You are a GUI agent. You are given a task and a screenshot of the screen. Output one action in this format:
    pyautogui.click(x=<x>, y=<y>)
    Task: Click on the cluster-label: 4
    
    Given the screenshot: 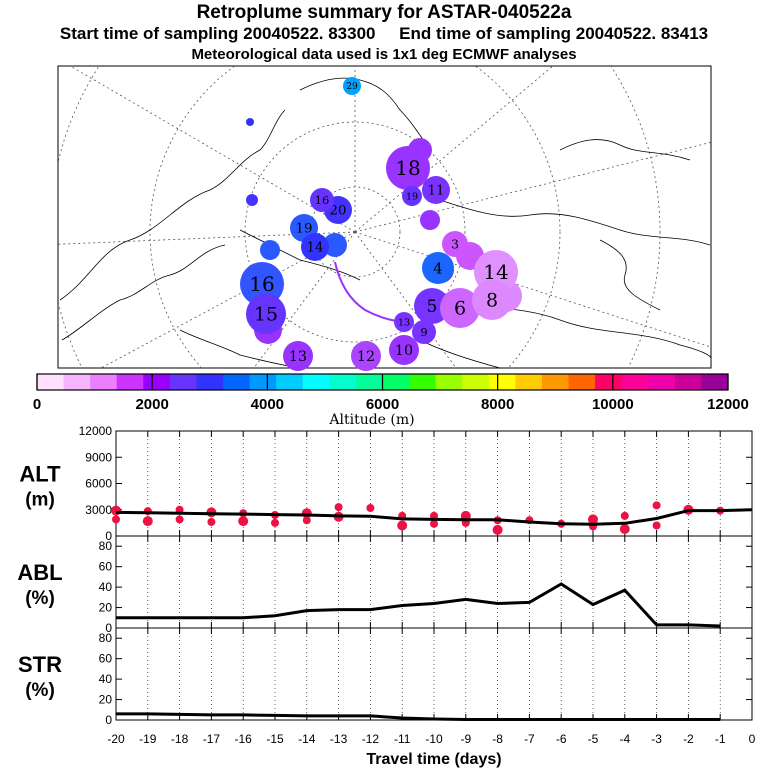 What is the action you would take?
    pyautogui.click(x=438, y=268)
    